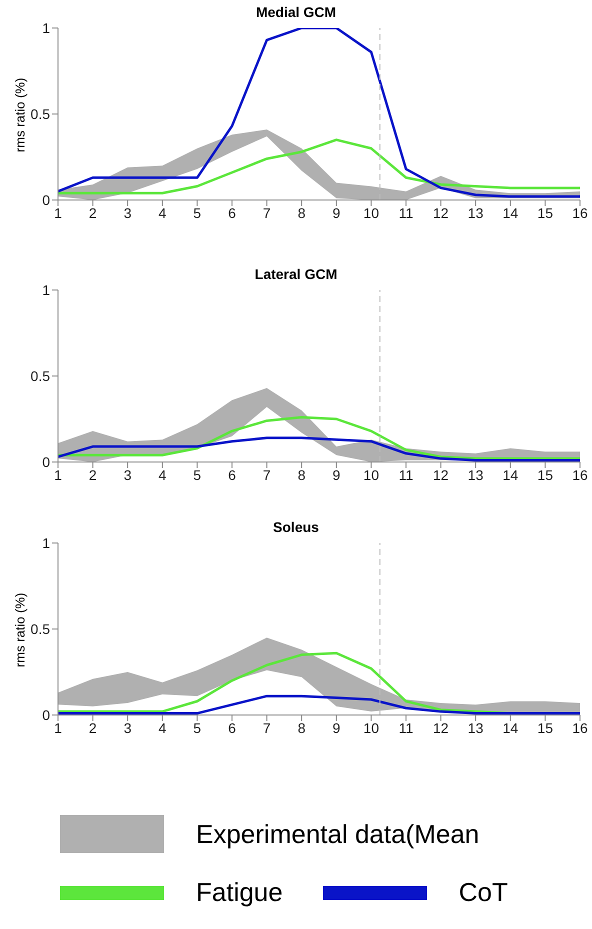  I want to click on chart-title: Soleus, so click(296, 527).